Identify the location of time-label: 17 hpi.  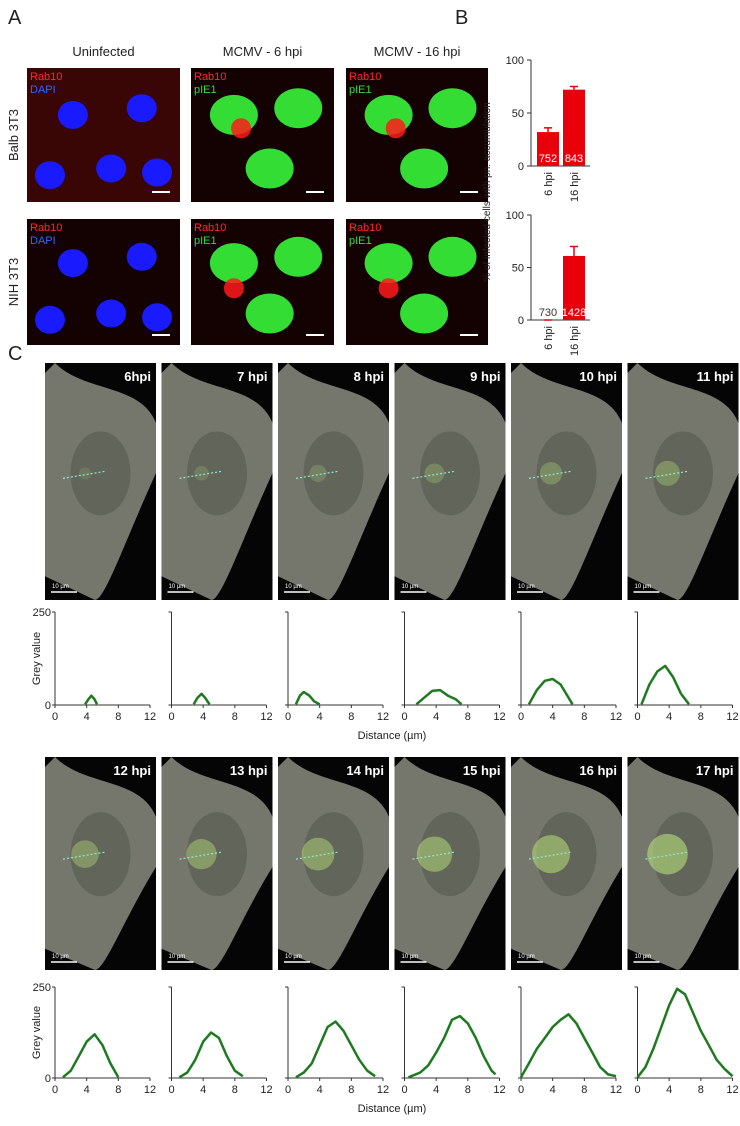
(715, 770).